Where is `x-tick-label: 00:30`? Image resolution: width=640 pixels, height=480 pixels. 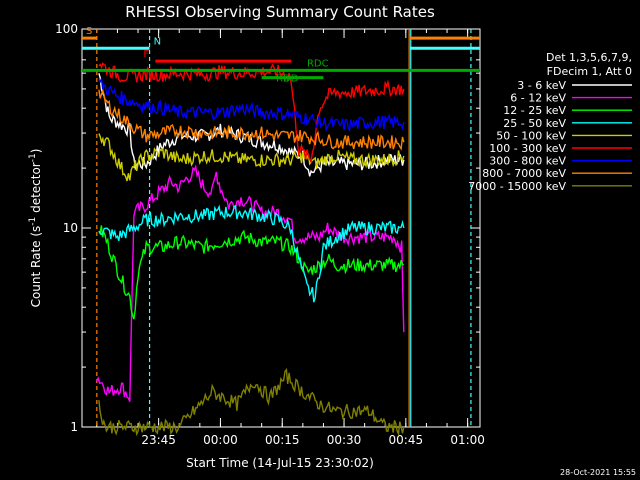 x-tick-label: 00:30 is located at coordinates (344, 440).